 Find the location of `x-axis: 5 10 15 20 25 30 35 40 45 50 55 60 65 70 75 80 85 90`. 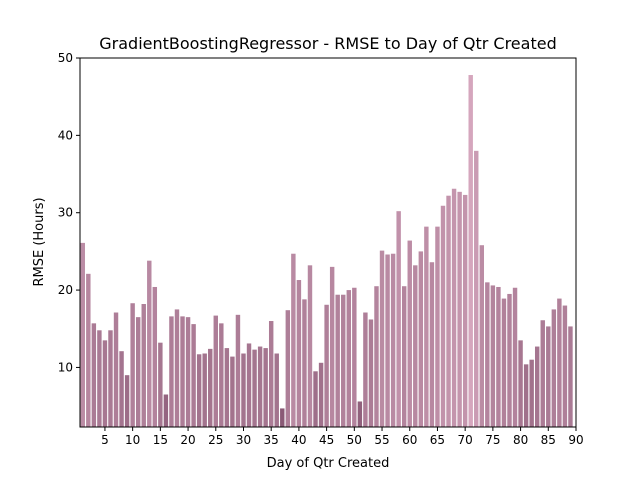

x-axis: 5 10 15 20 25 30 35 40 45 50 55 60 65 70 75 80 85 90 is located at coordinates (342, 437).